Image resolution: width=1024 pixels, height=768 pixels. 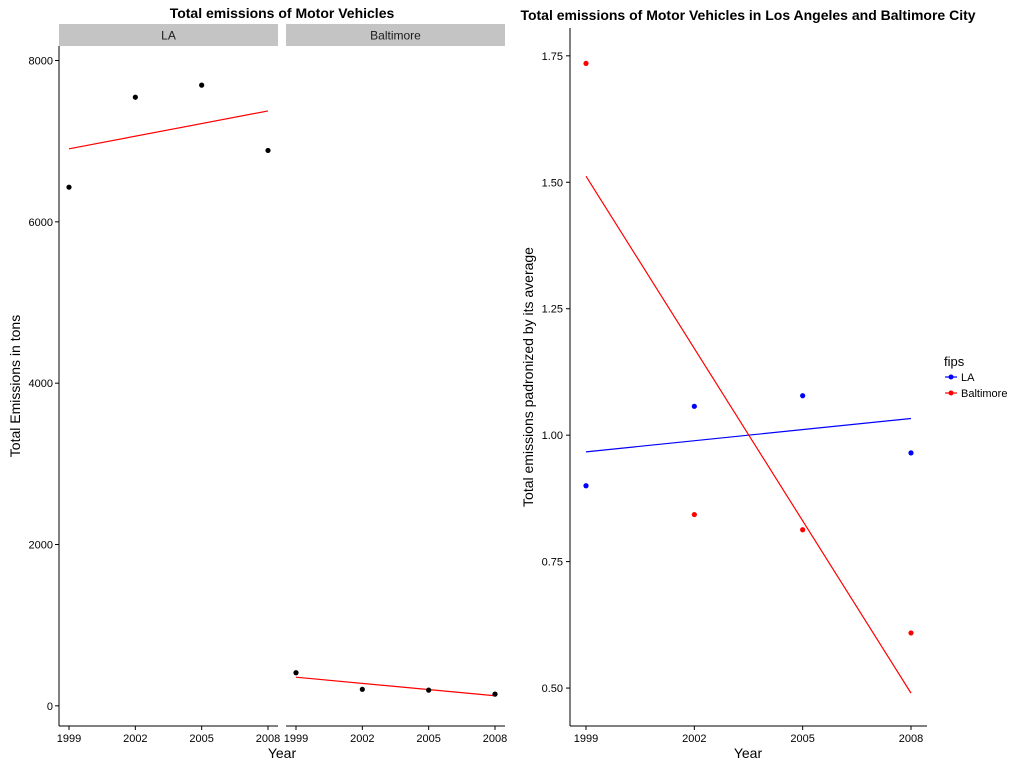 What do you see at coordinates (951, 393) in the screenshot?
I see `legend-key-point-baltimore` at bounding box center [951, 393].